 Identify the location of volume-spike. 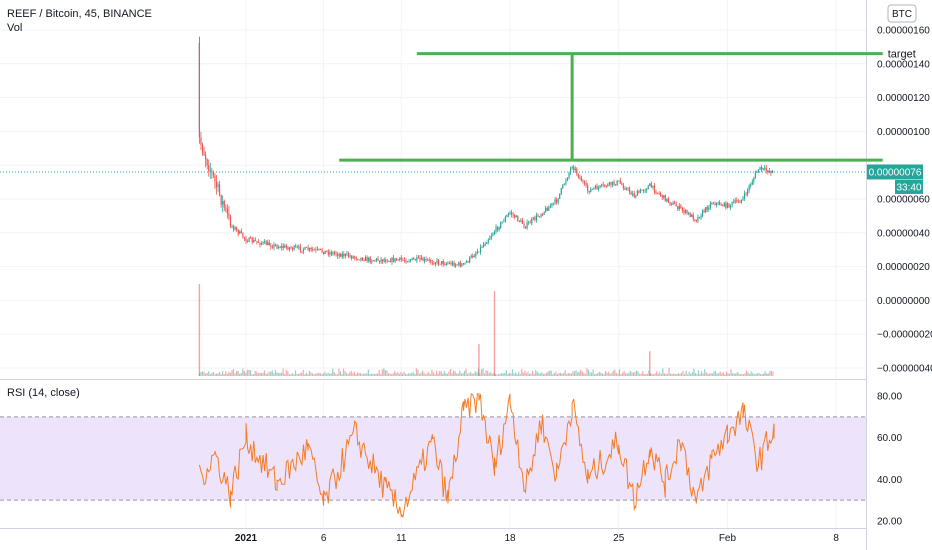
(199, 330).